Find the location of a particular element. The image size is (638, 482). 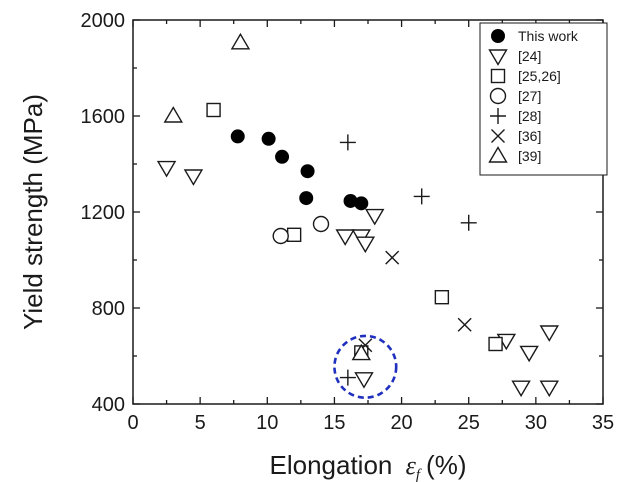

x-tick-label: 5 is located at coordinates (200, 423).